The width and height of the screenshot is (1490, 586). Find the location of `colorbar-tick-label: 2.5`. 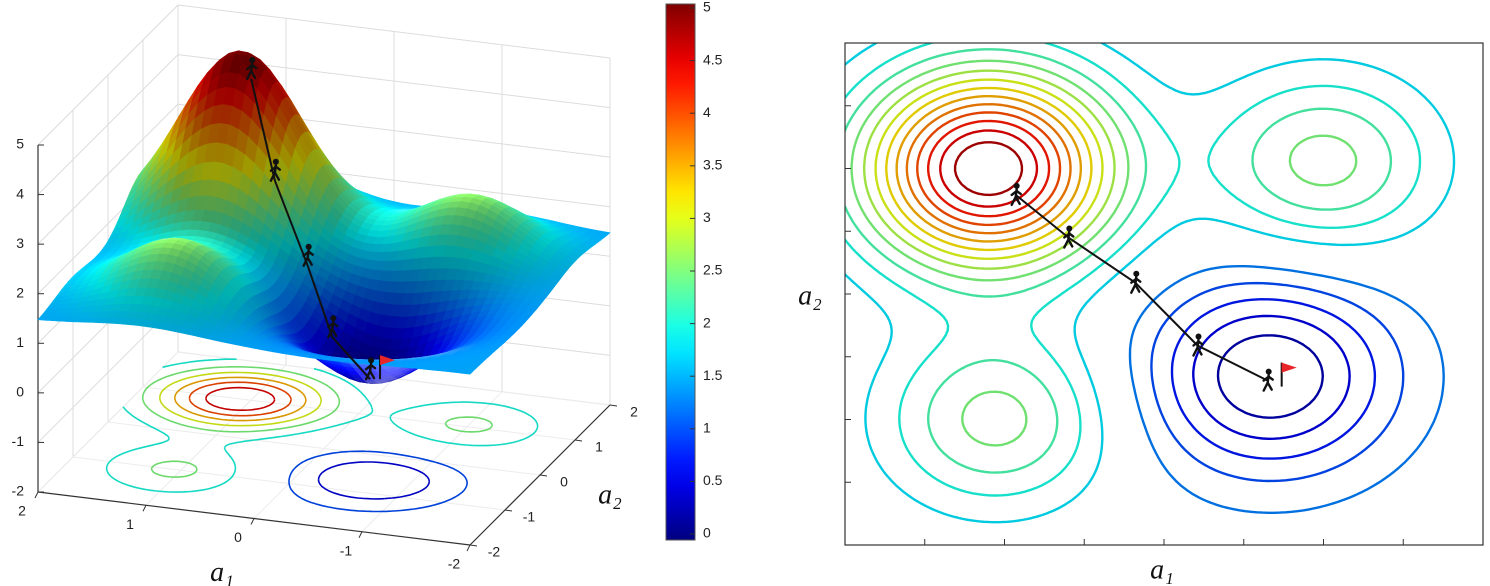

colorbar-tick-label: 2.5 is located at coordinates (713, 270).